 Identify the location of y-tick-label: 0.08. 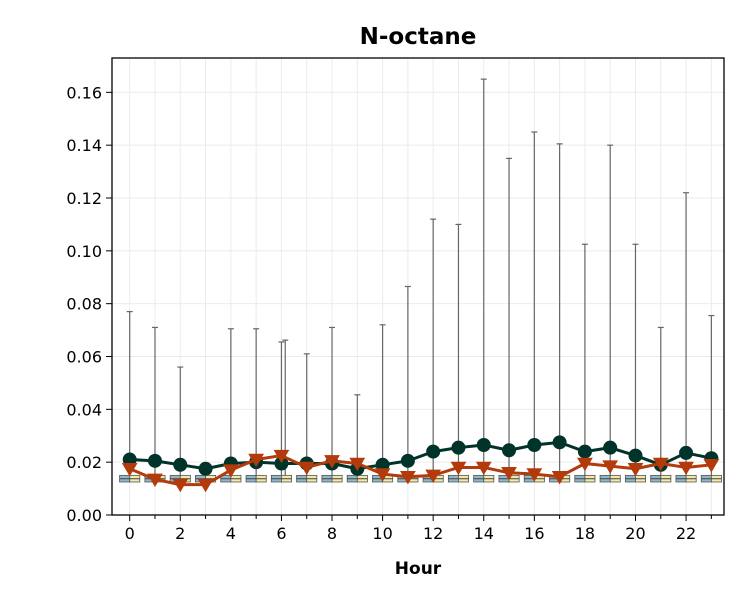
(84, 304).